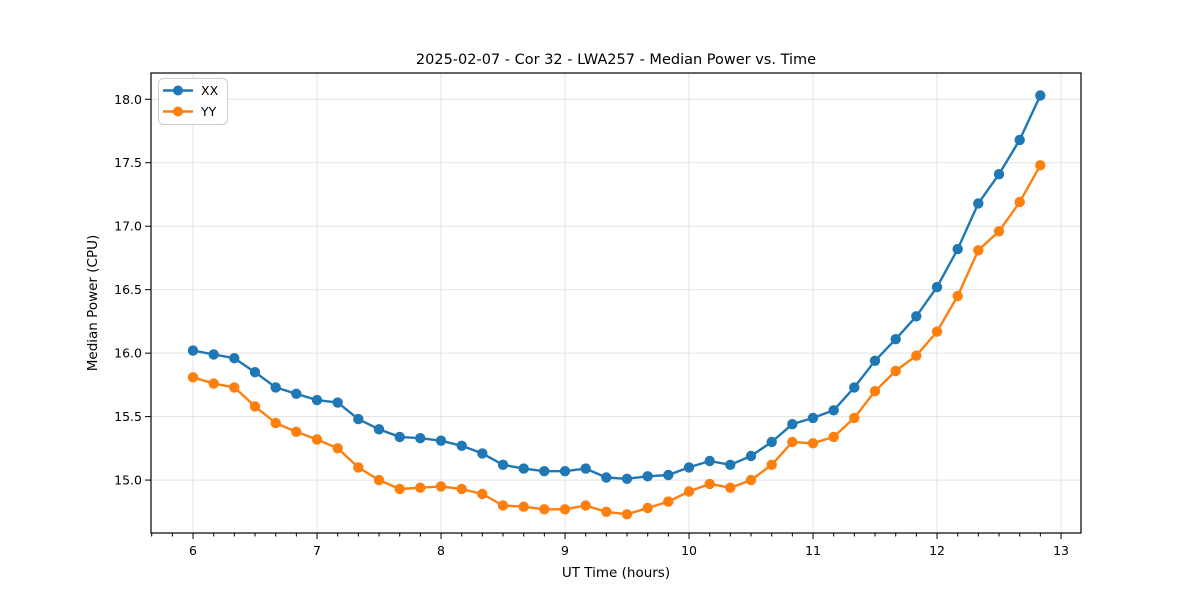 This screenshot has height=604, width=1200. What do you see at coordinates (1061, 550) in the screenshot?
I see `x-tick-label: 13` at bounding box center [1061, 550].